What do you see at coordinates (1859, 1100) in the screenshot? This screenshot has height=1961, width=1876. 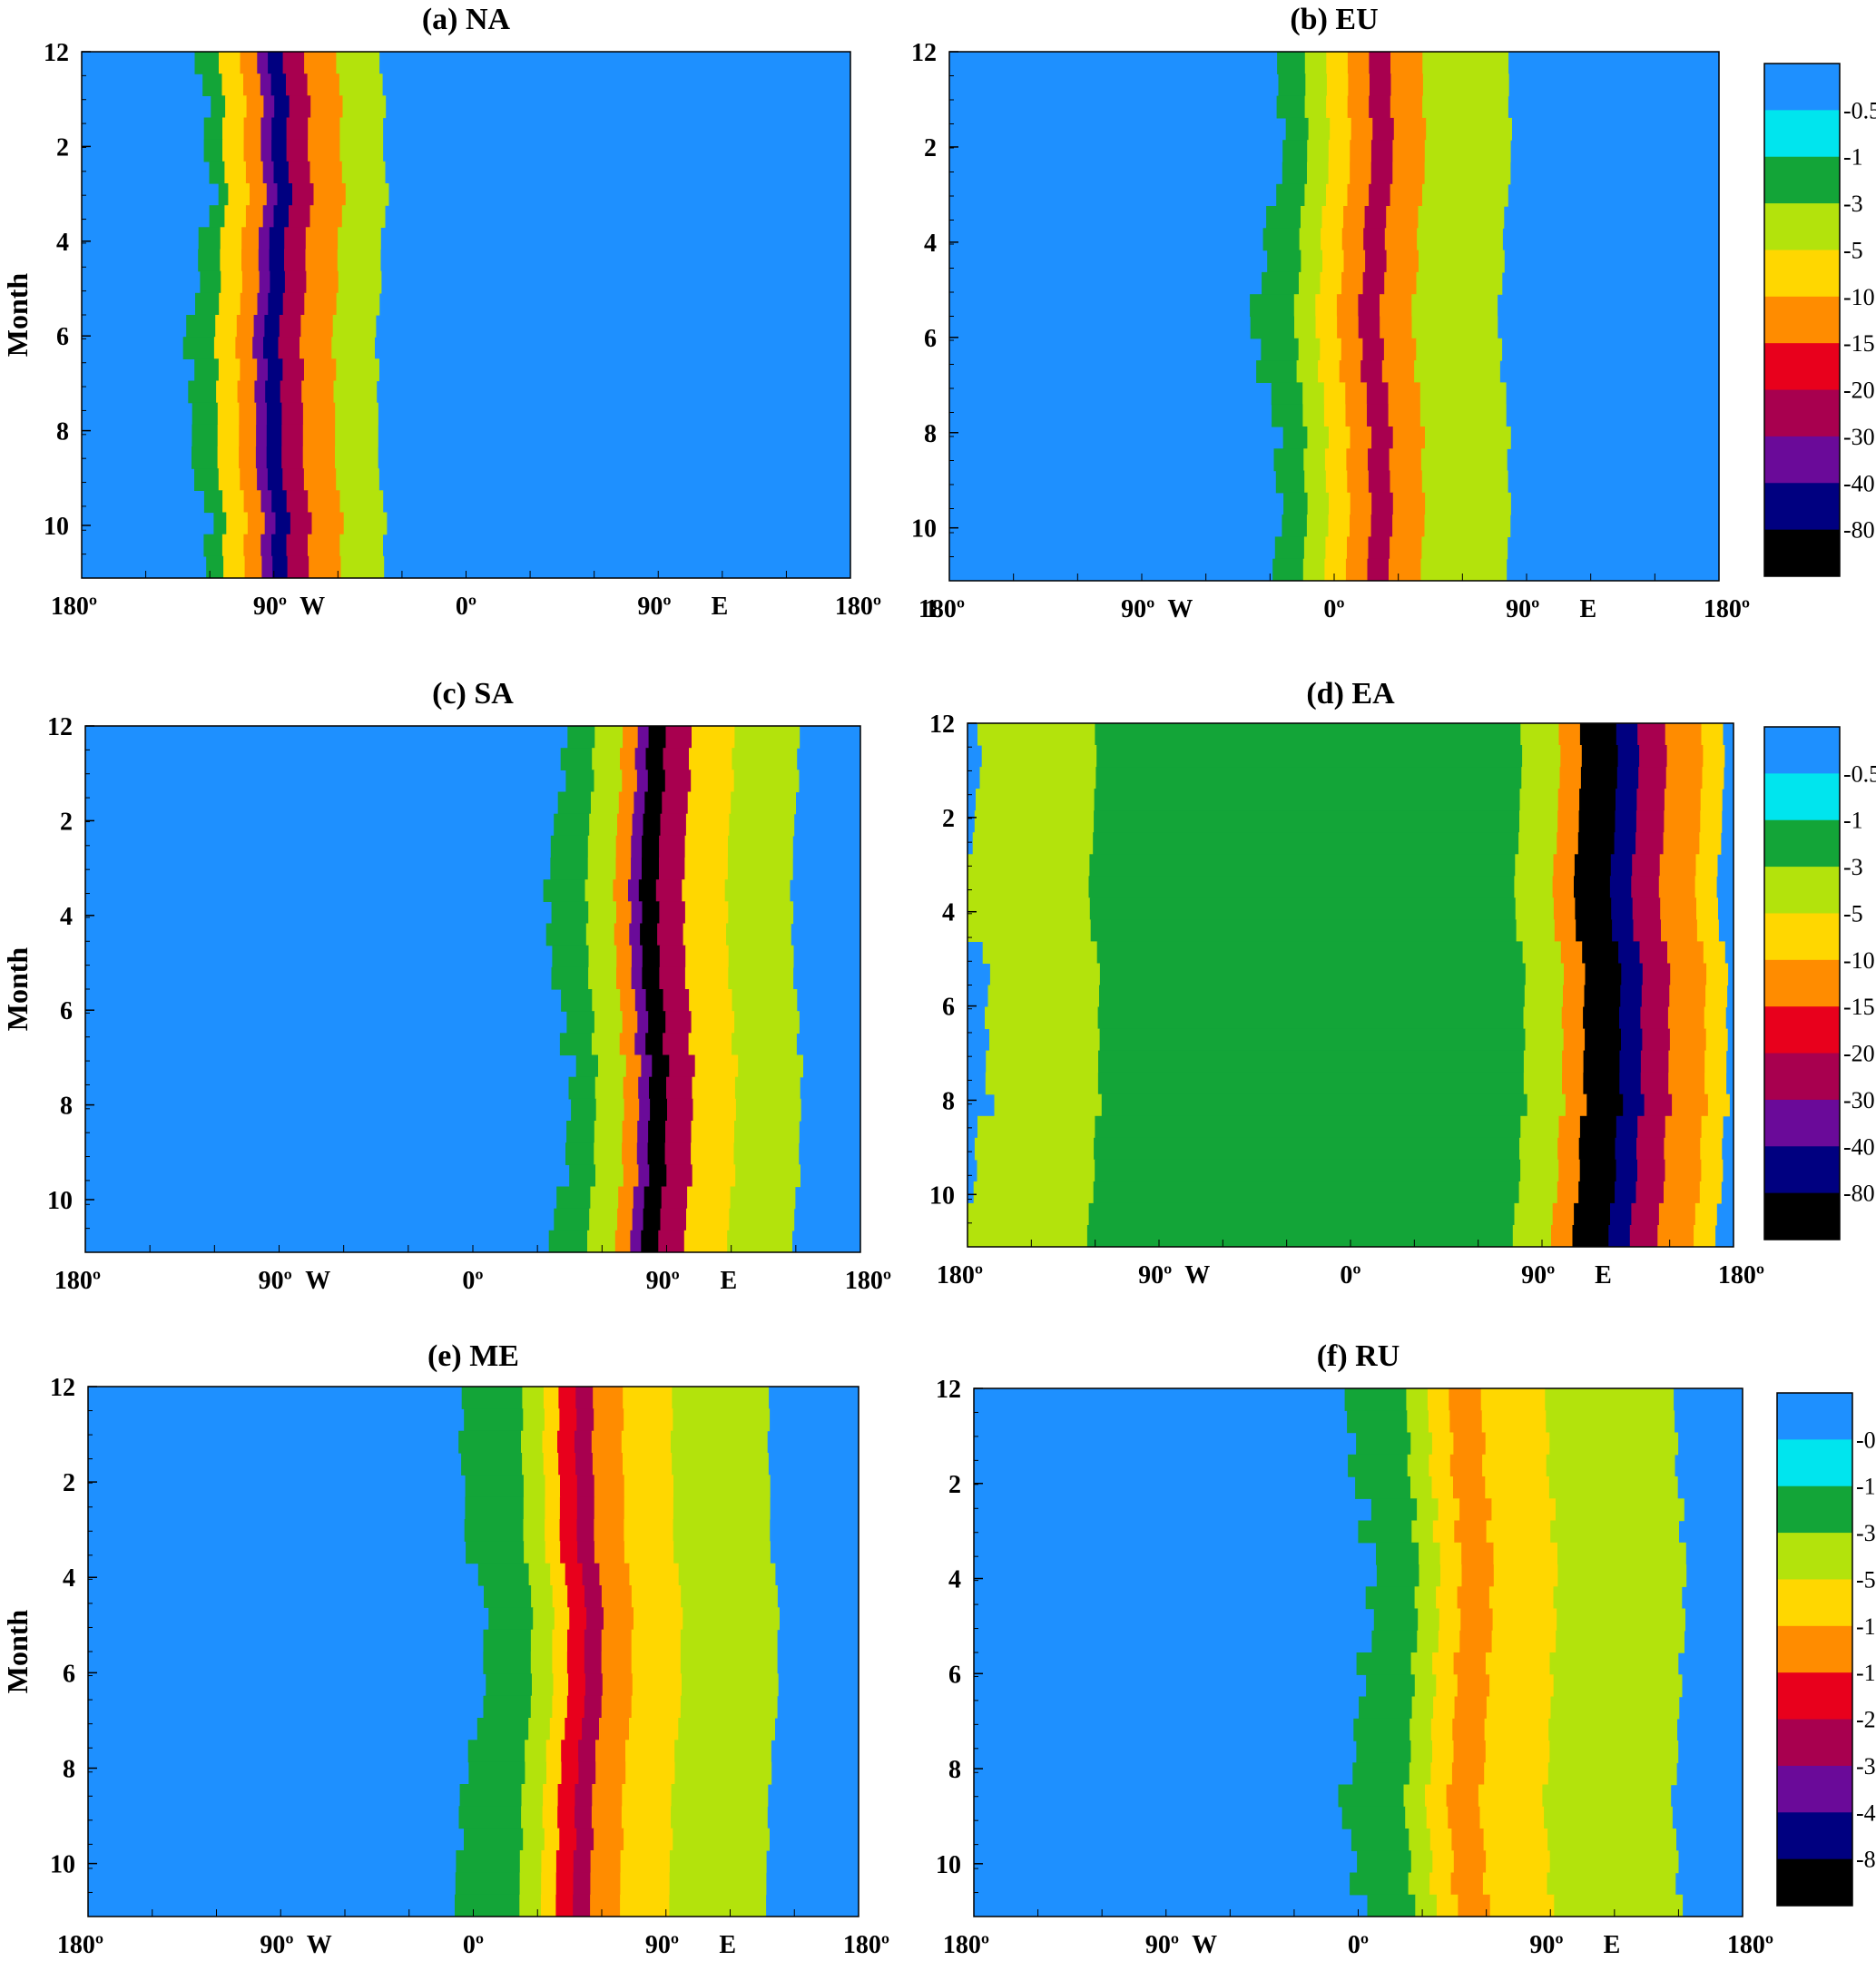 I see `colorbar-label: -30` at bounding box center [1859, 1100].